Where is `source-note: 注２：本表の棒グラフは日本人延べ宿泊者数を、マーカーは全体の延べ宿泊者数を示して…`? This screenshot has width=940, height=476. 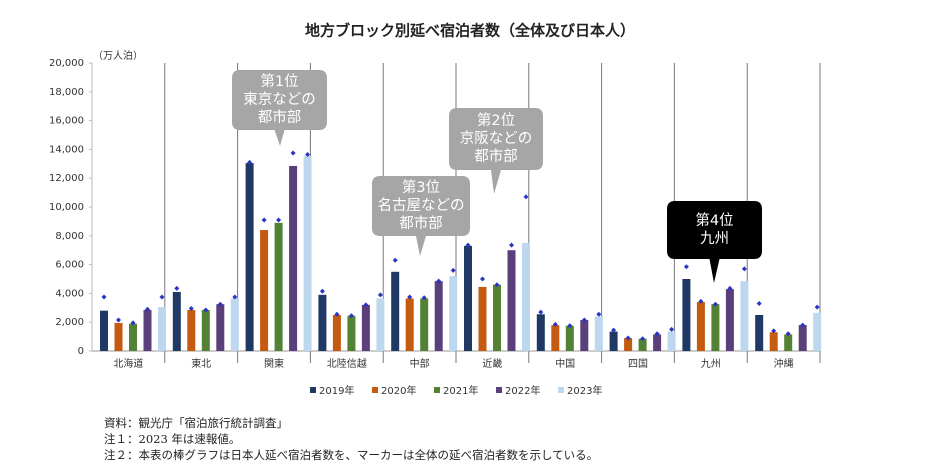 source-note: 注２：本表の棒グラフは日本人延べ宿泊者数を、マーカーは全体の延べ宿泊者数を示して… is located at coordinates (351, 455).